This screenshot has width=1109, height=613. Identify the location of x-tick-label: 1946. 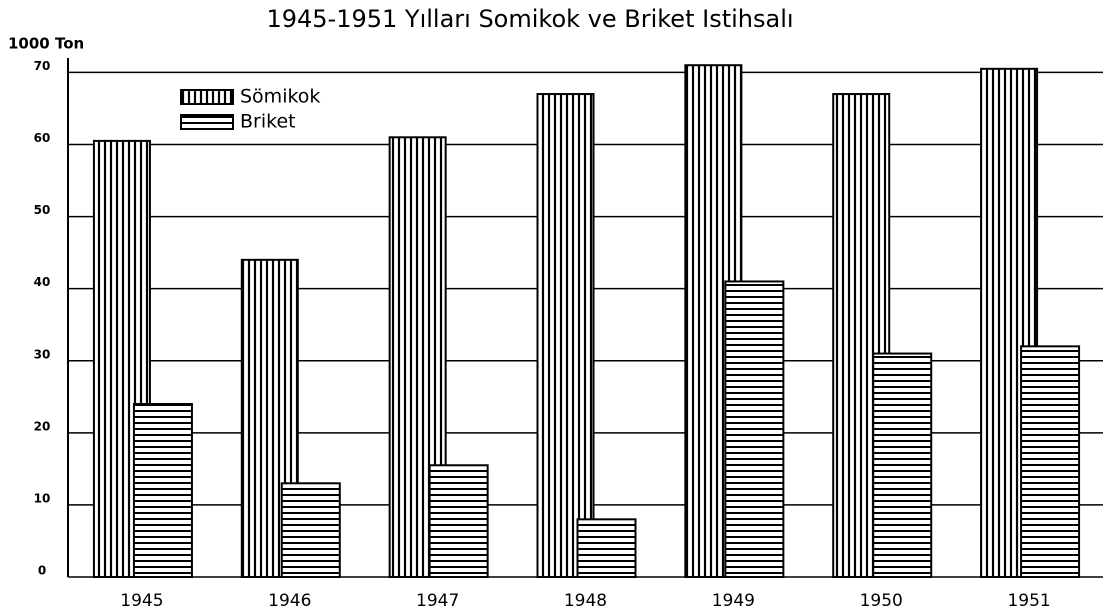
(289, 601).